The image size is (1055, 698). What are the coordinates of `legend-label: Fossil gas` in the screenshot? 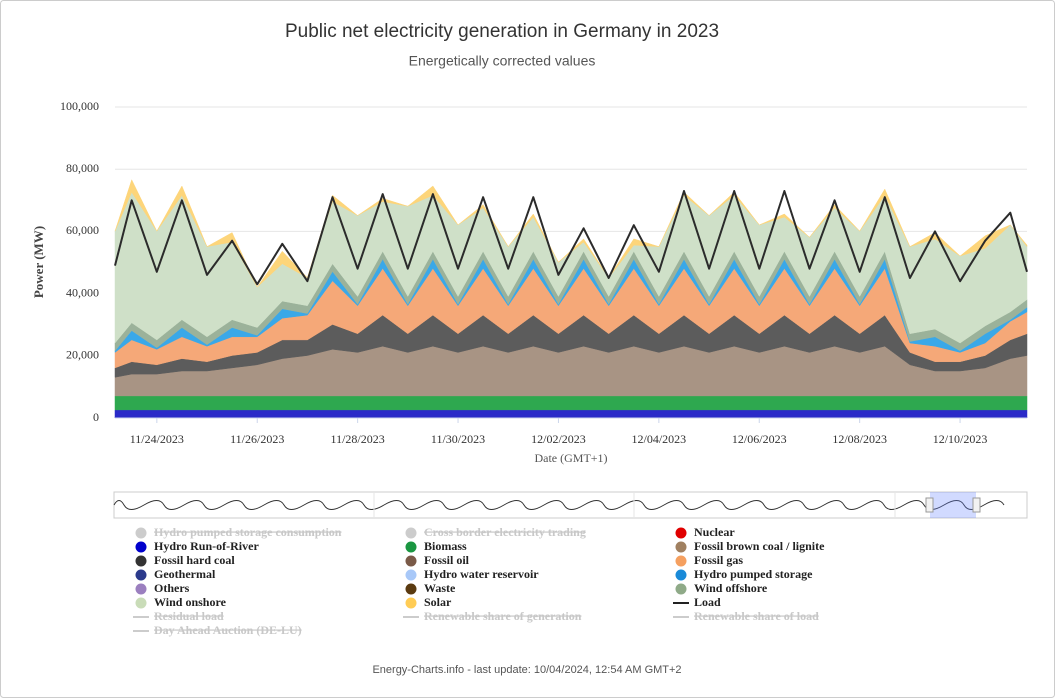 It's located at (718, 560).